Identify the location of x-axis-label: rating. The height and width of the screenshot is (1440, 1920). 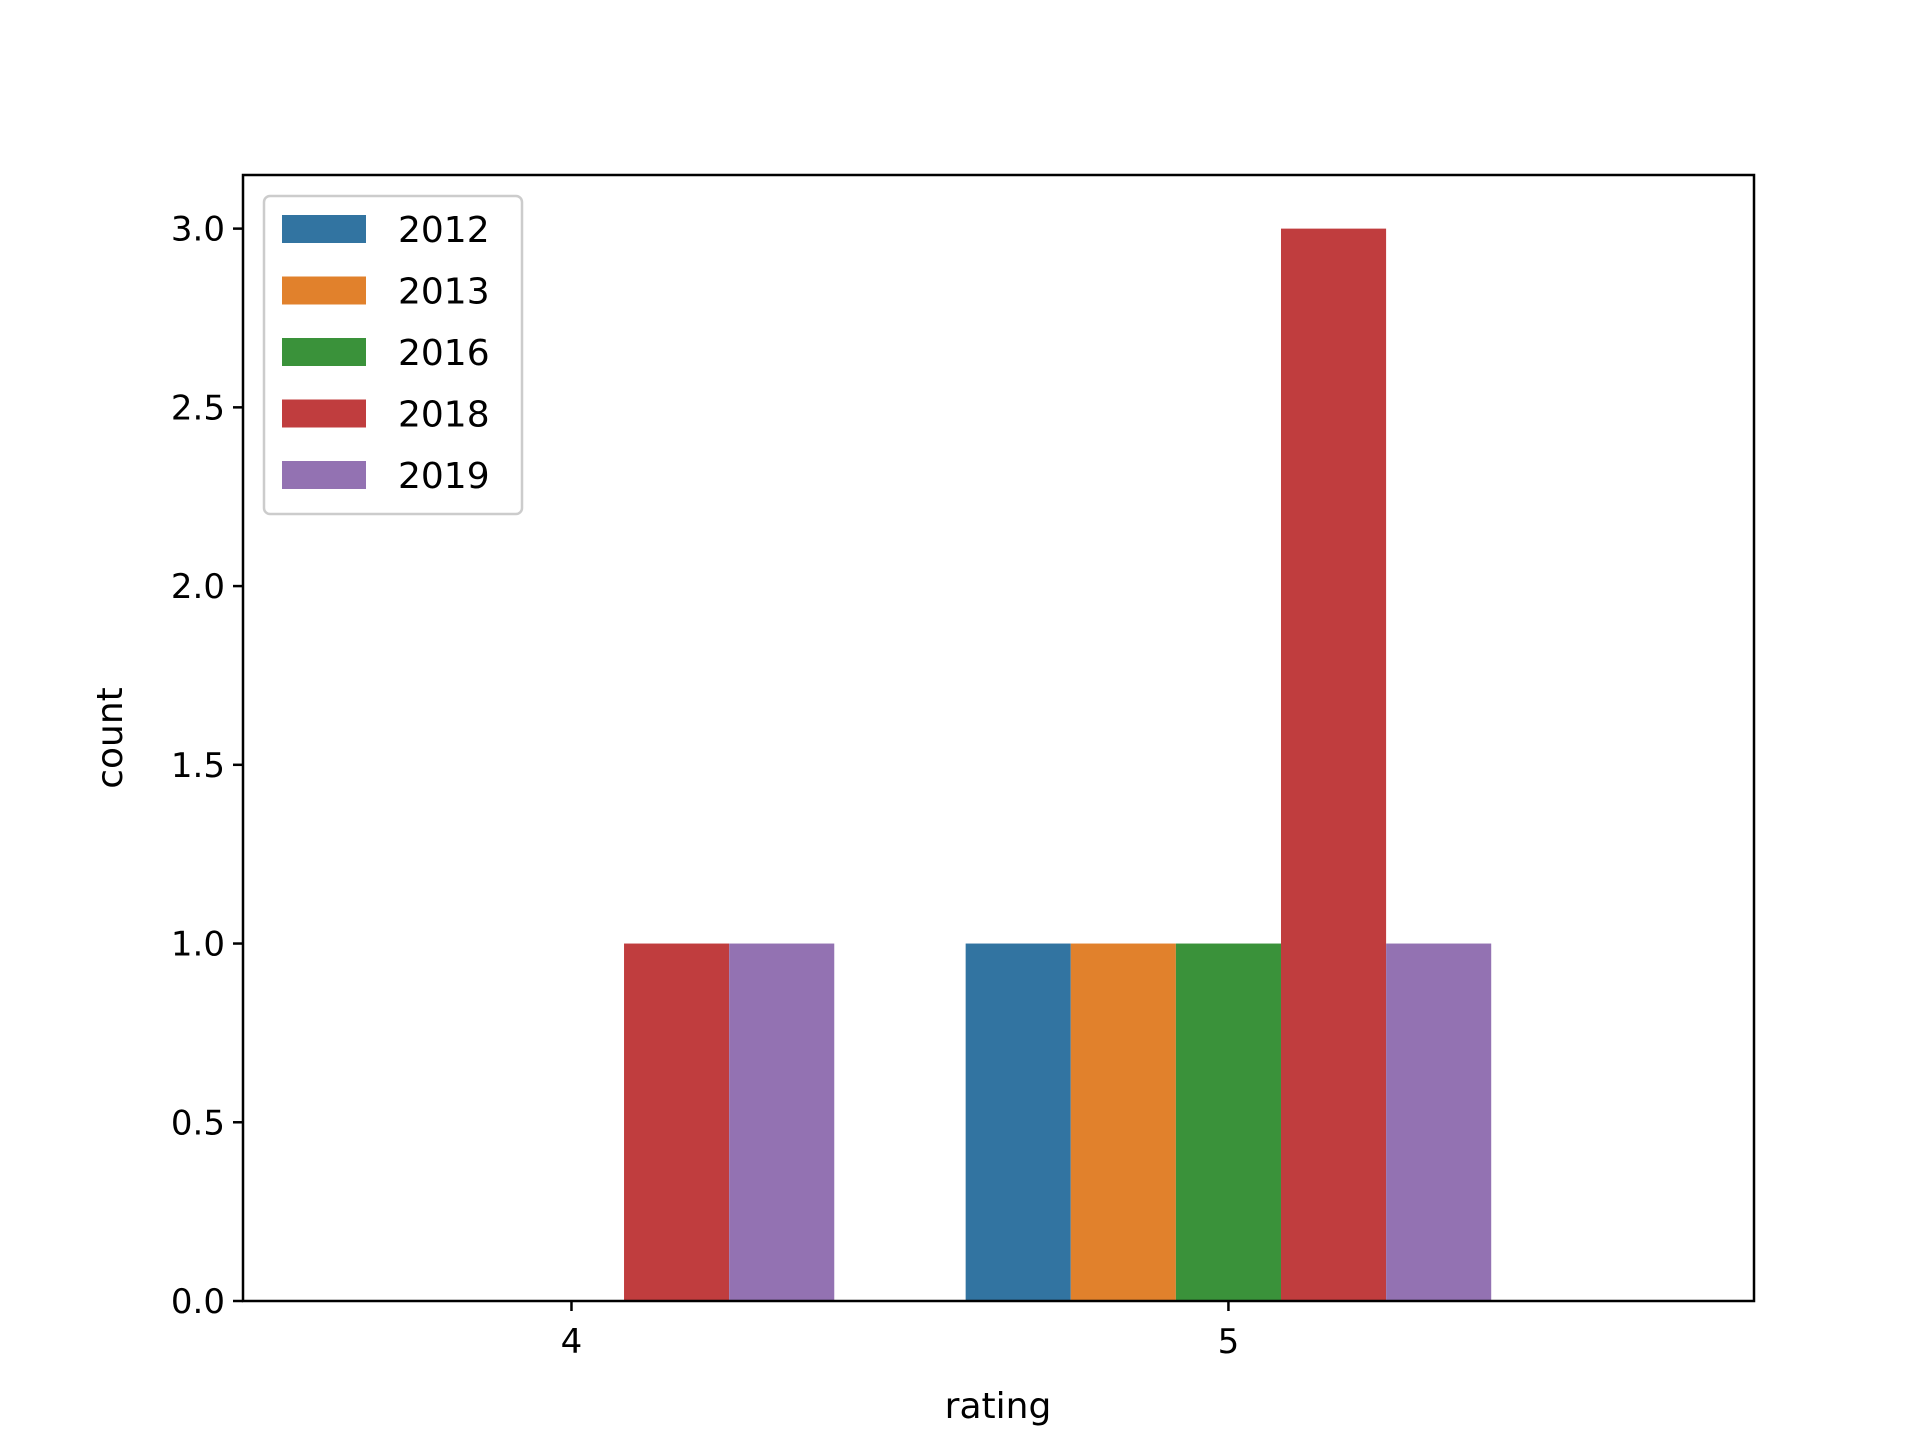
(998, 1406).